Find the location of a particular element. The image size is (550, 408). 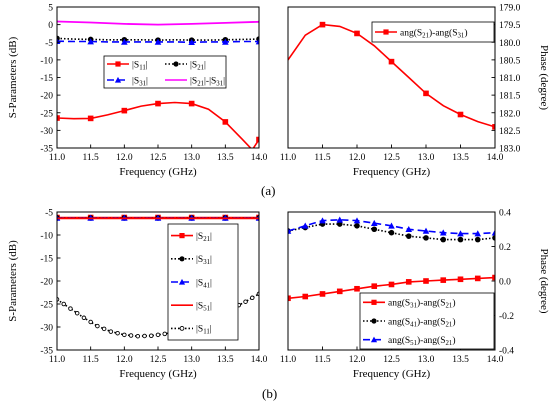

y-tick-label: -15 is located at coordinates (46, 260).